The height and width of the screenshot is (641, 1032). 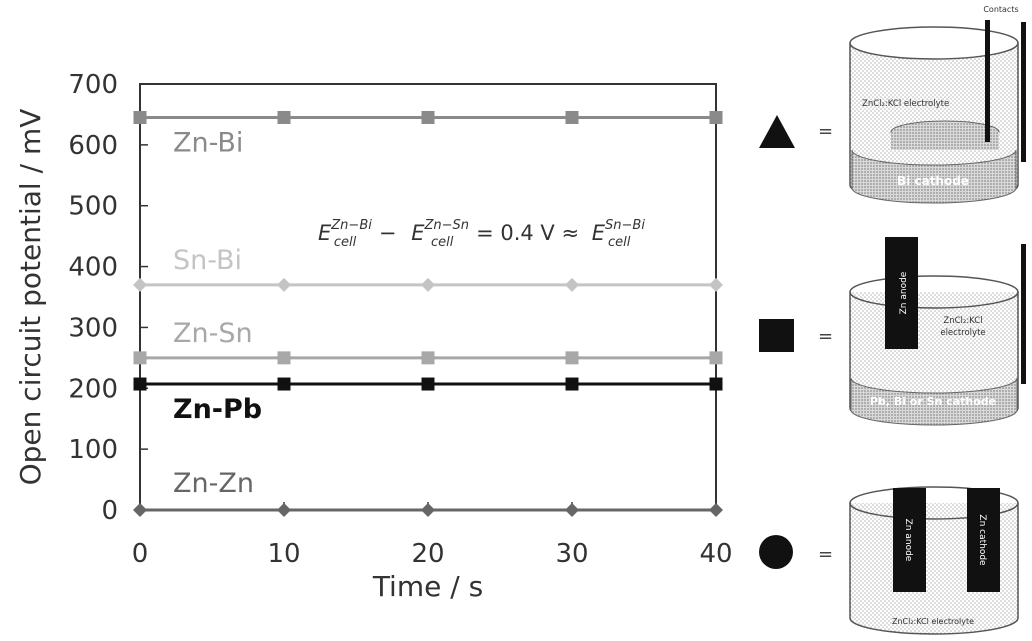 I want to click on eq-sub2: cell, so click(x=442, y=242).